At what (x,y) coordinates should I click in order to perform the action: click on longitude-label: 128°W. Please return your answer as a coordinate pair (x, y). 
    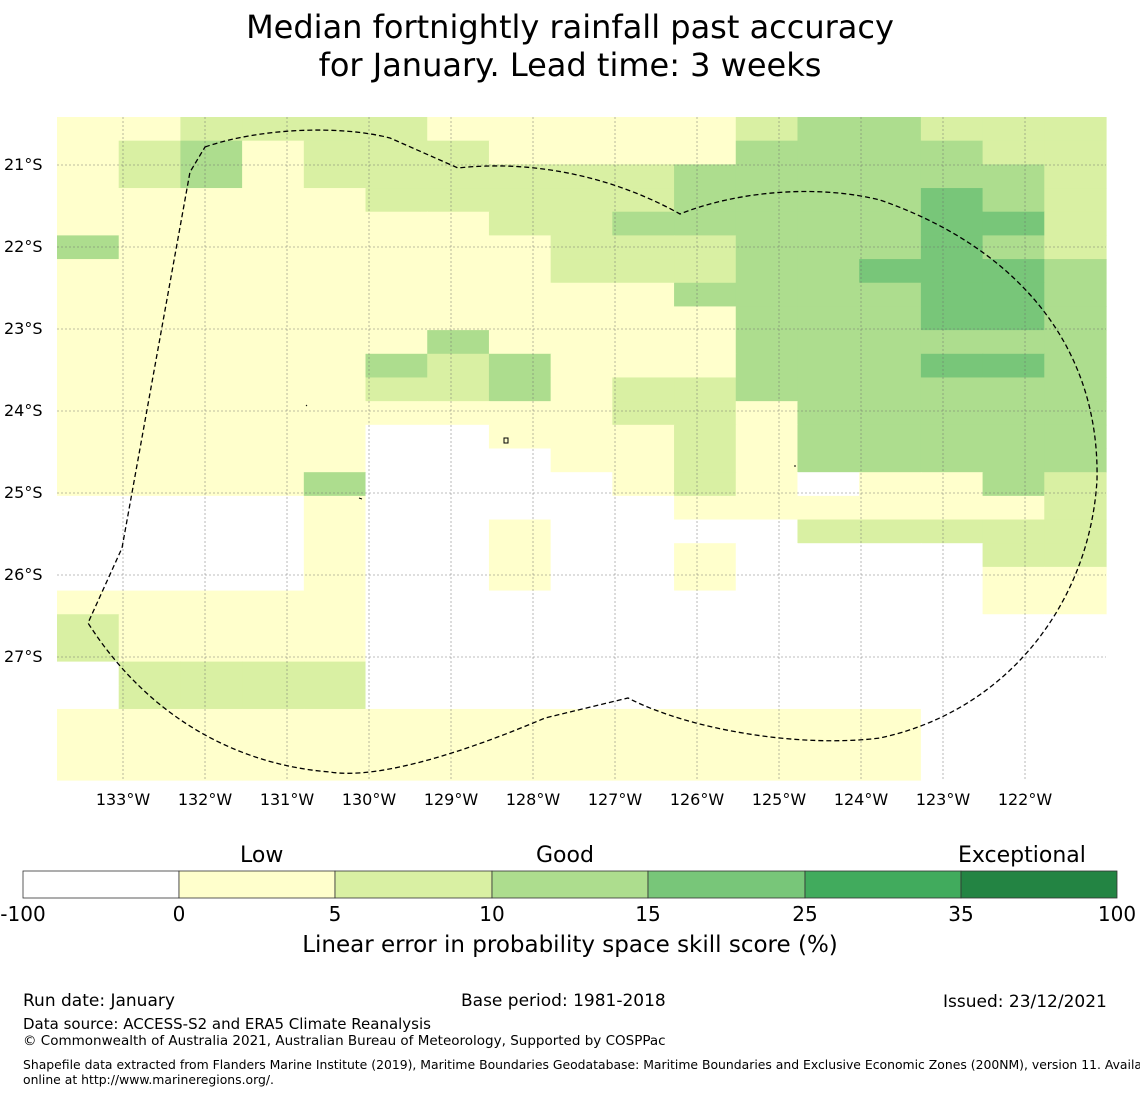
    Looking at the image, I should click on (533, 799).